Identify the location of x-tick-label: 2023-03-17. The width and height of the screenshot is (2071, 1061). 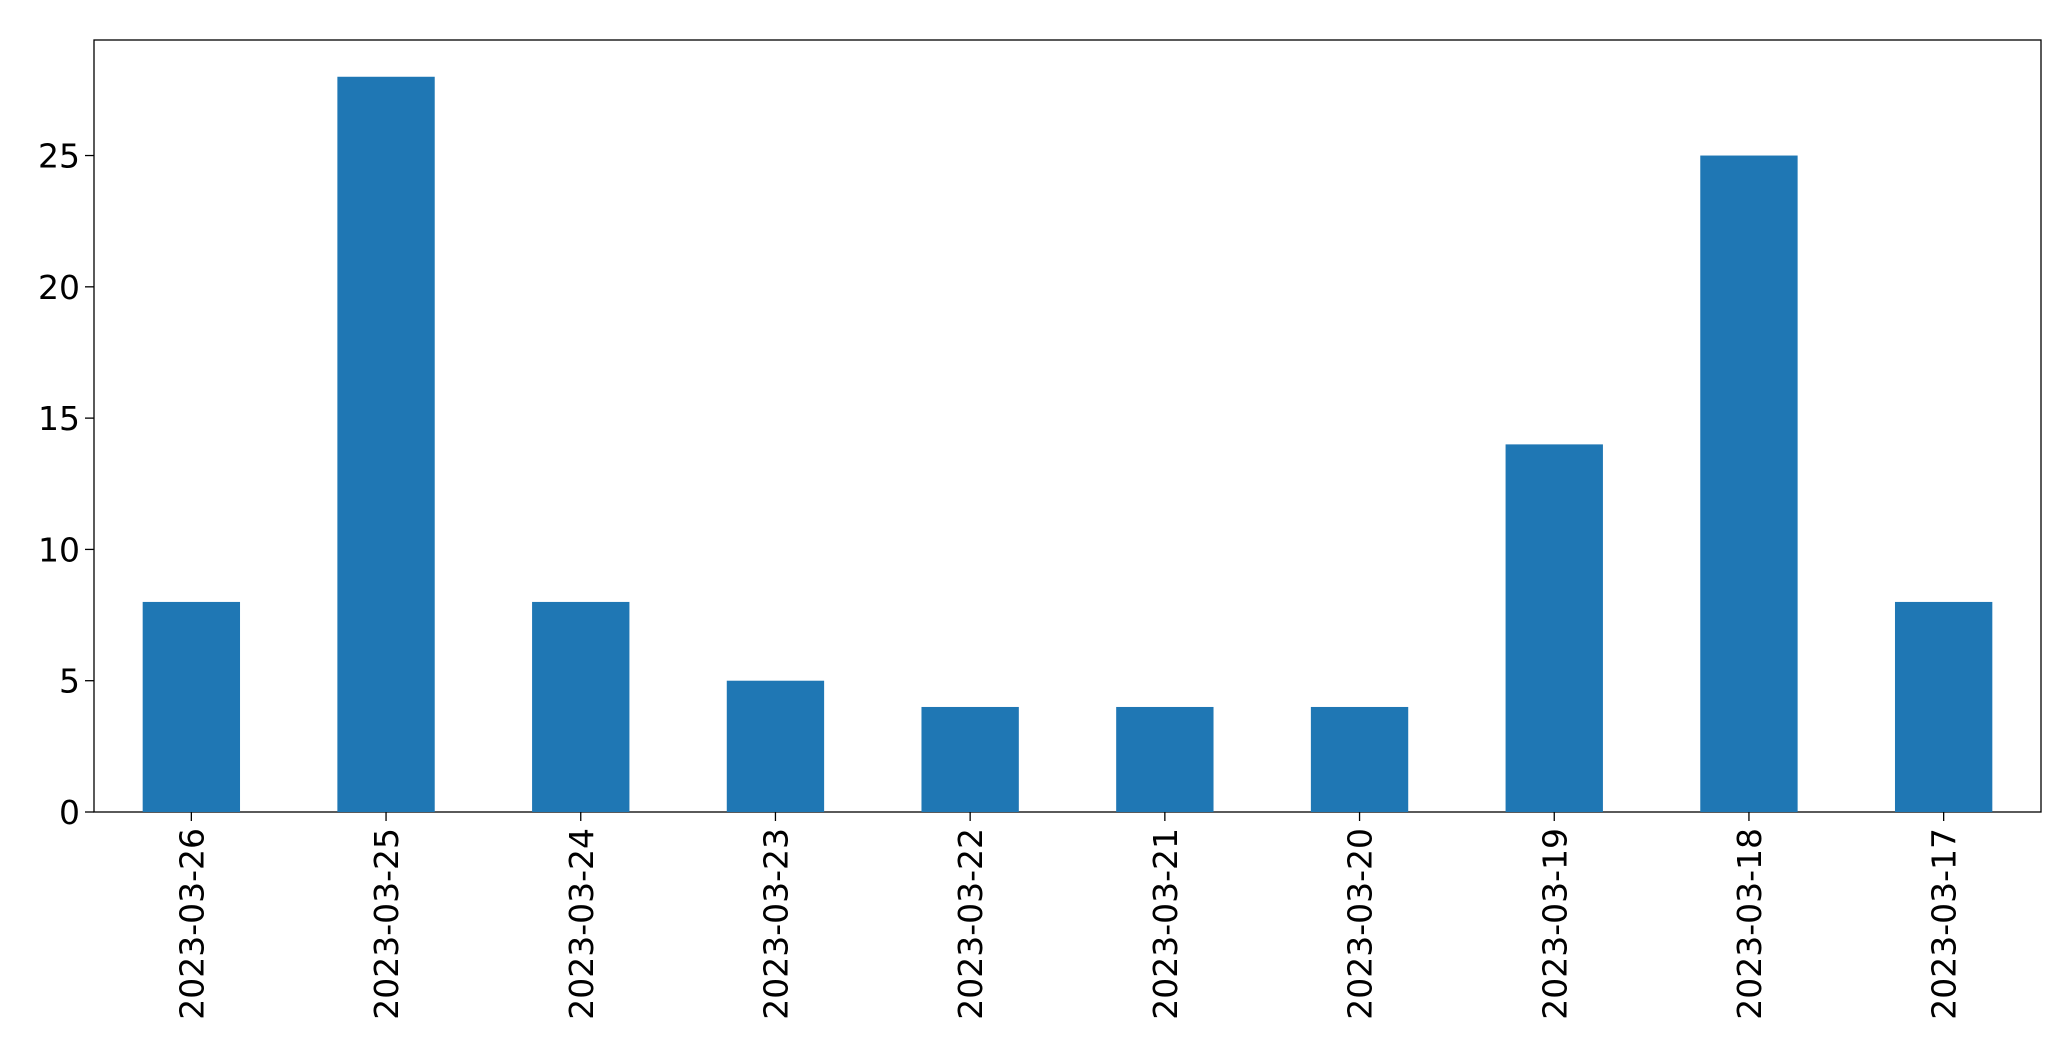
(1944, 924).